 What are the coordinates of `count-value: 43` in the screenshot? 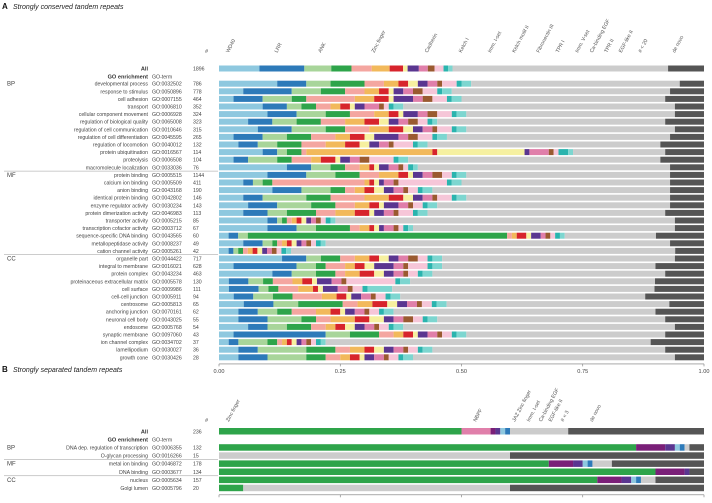 It's located at (196, 336).